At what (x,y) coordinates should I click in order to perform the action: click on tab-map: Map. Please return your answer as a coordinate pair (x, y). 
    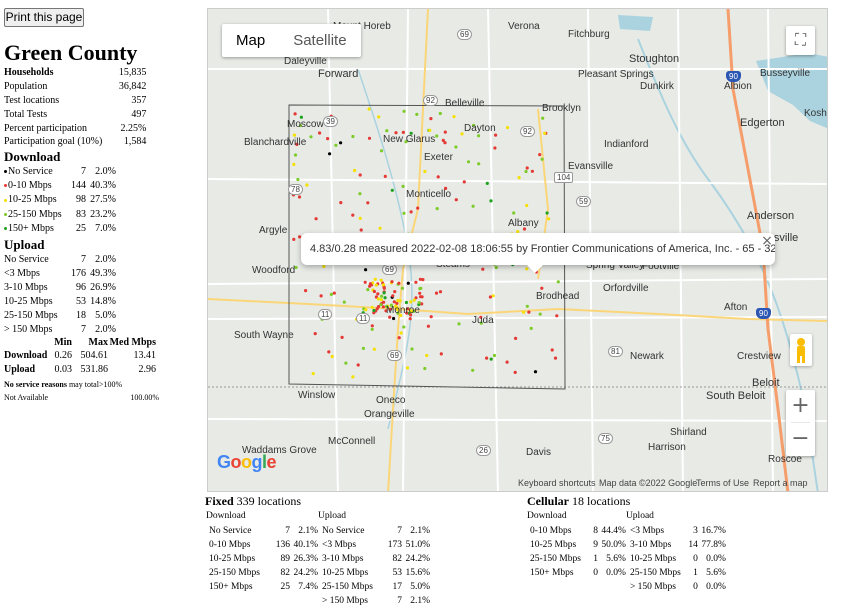
    Looking at the image, I should click on (251, 40).